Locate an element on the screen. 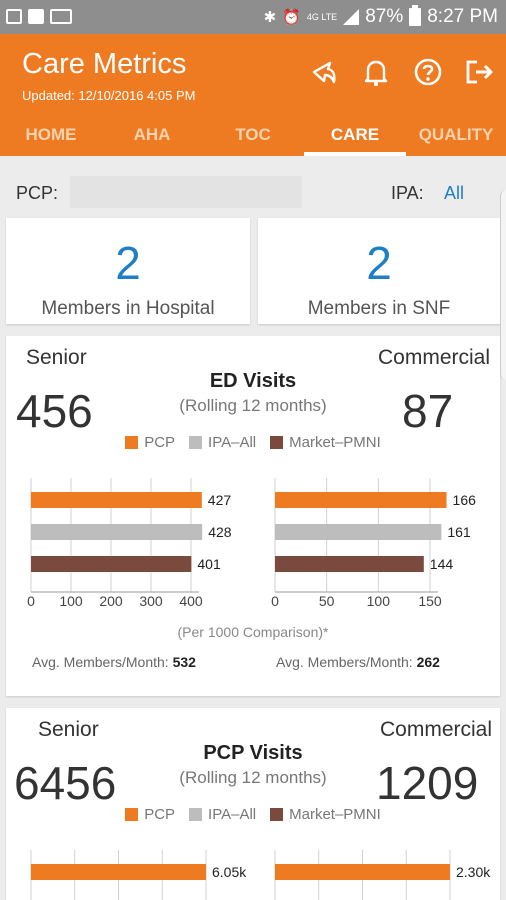 The image size is (506, 900). tab-care: CARE is located at coordinates (355, 138).